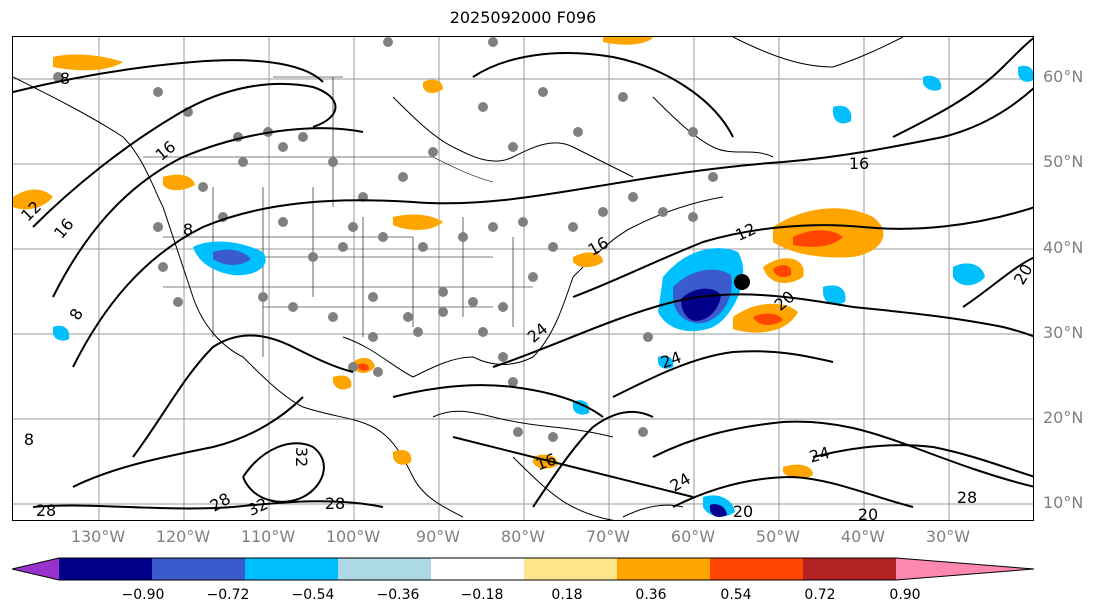 The height and width of the screenshot is (615, 1105). I want to click on cyclone-center-dot, so click(742, 282).